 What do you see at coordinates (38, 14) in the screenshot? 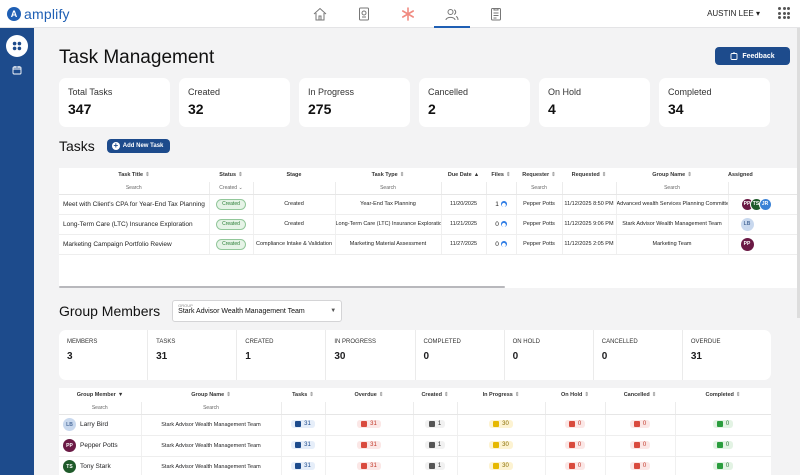
I see `brand-logo: A amplify` at bounding box center [38, 14].